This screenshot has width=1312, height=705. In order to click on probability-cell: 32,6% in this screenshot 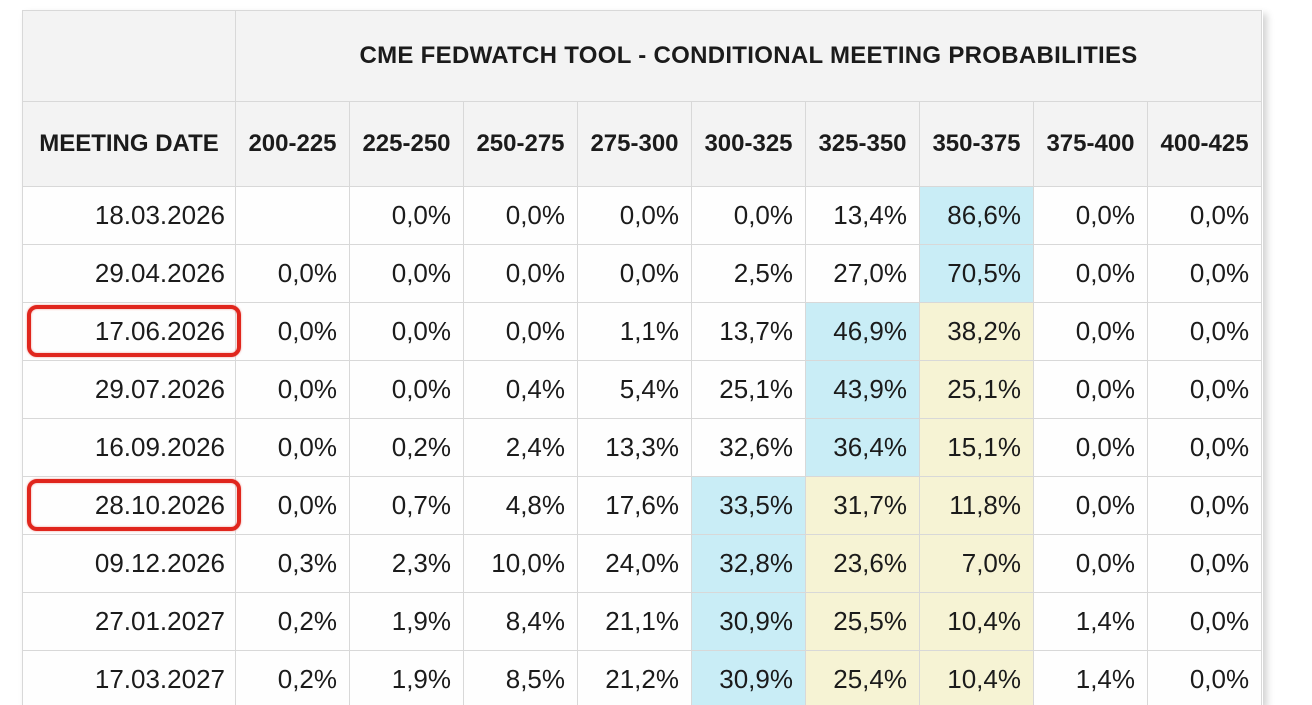, I will do `click(748, 447)`.